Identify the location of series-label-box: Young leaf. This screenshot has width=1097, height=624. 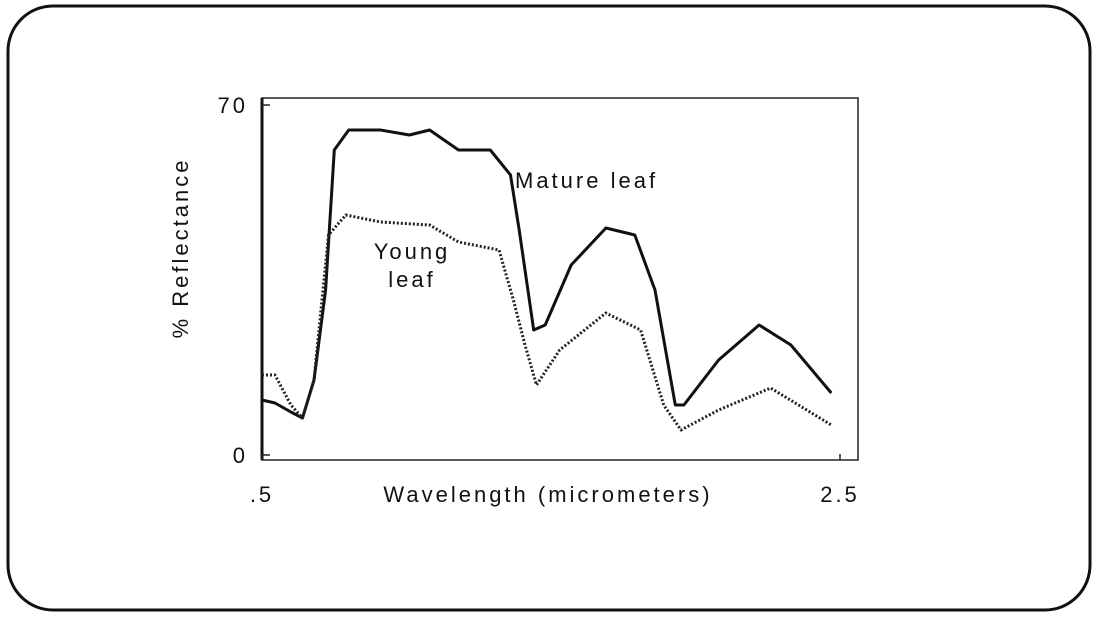
(412, 265).